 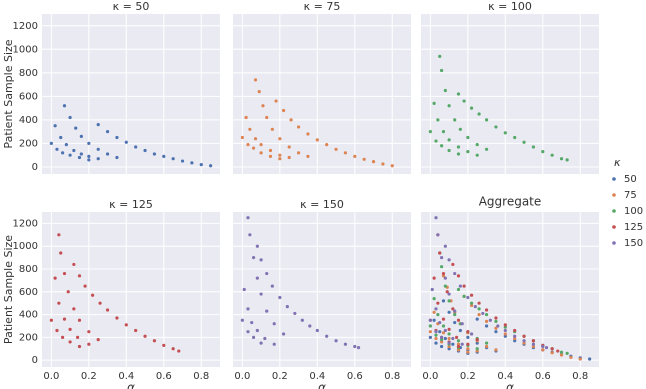 I want to click on panel-title: κ = 125, so click(x=131, y=204).